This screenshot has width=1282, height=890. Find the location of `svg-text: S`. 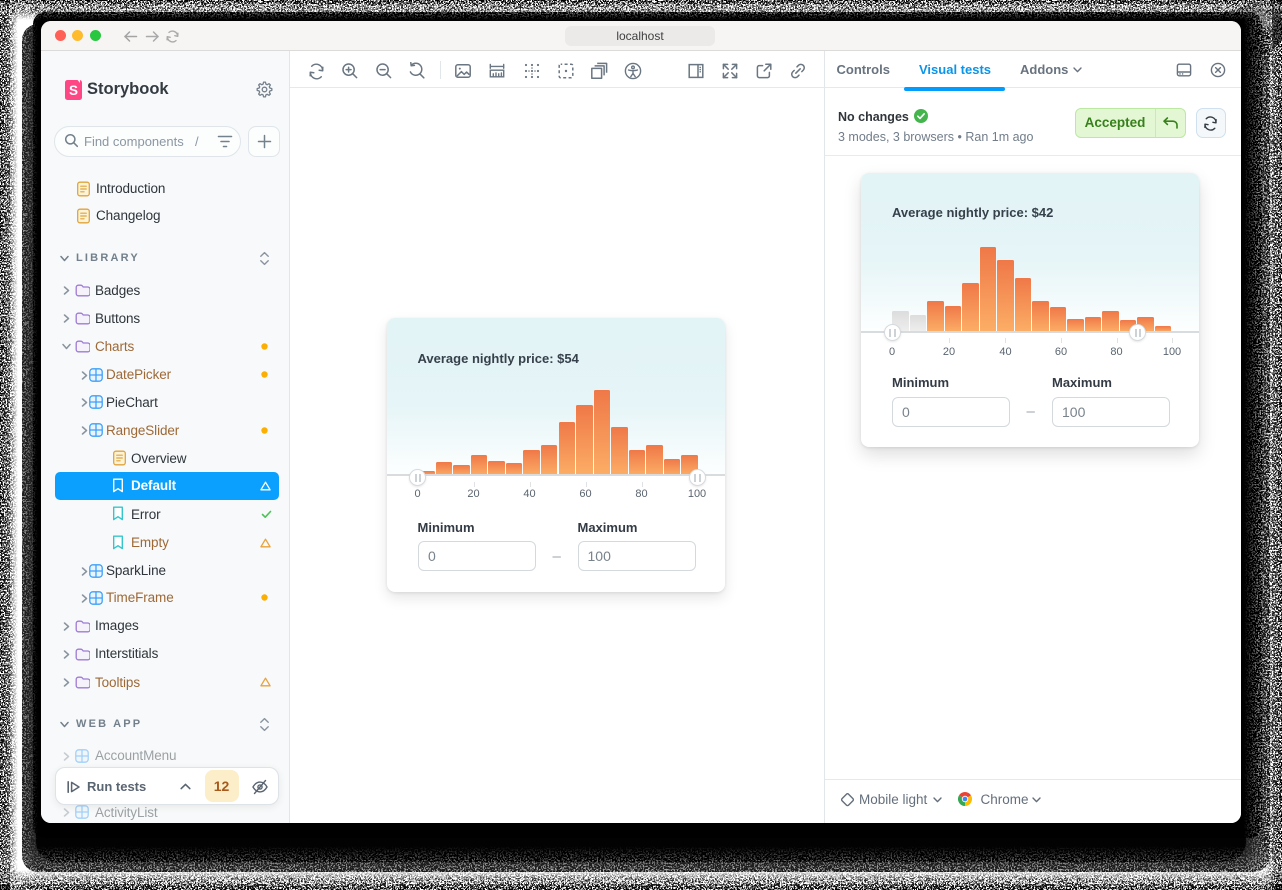

svg-text: S is located at coordinates (73, 90).